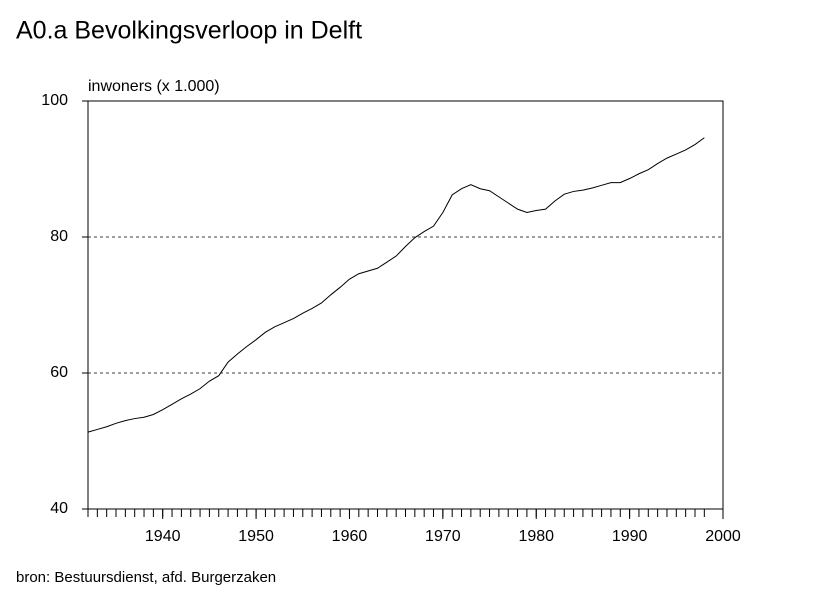 This screenshot has width=825, height=600. What do you see at coordinates (59, 372) in the screenshot?
I see `y-tick-label: 60` at bounding box center [59, 372].